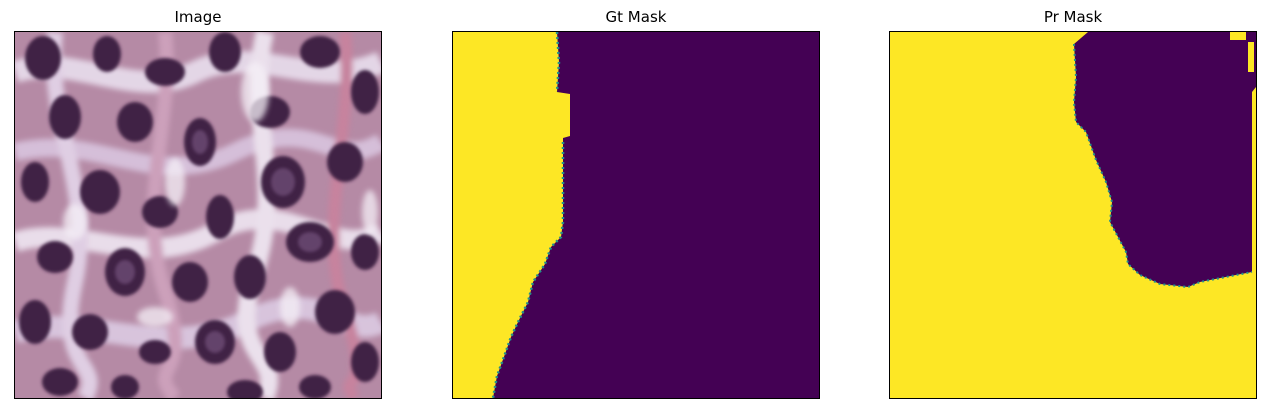  I want to click on image-panel-title: Image, so click(198, 17).